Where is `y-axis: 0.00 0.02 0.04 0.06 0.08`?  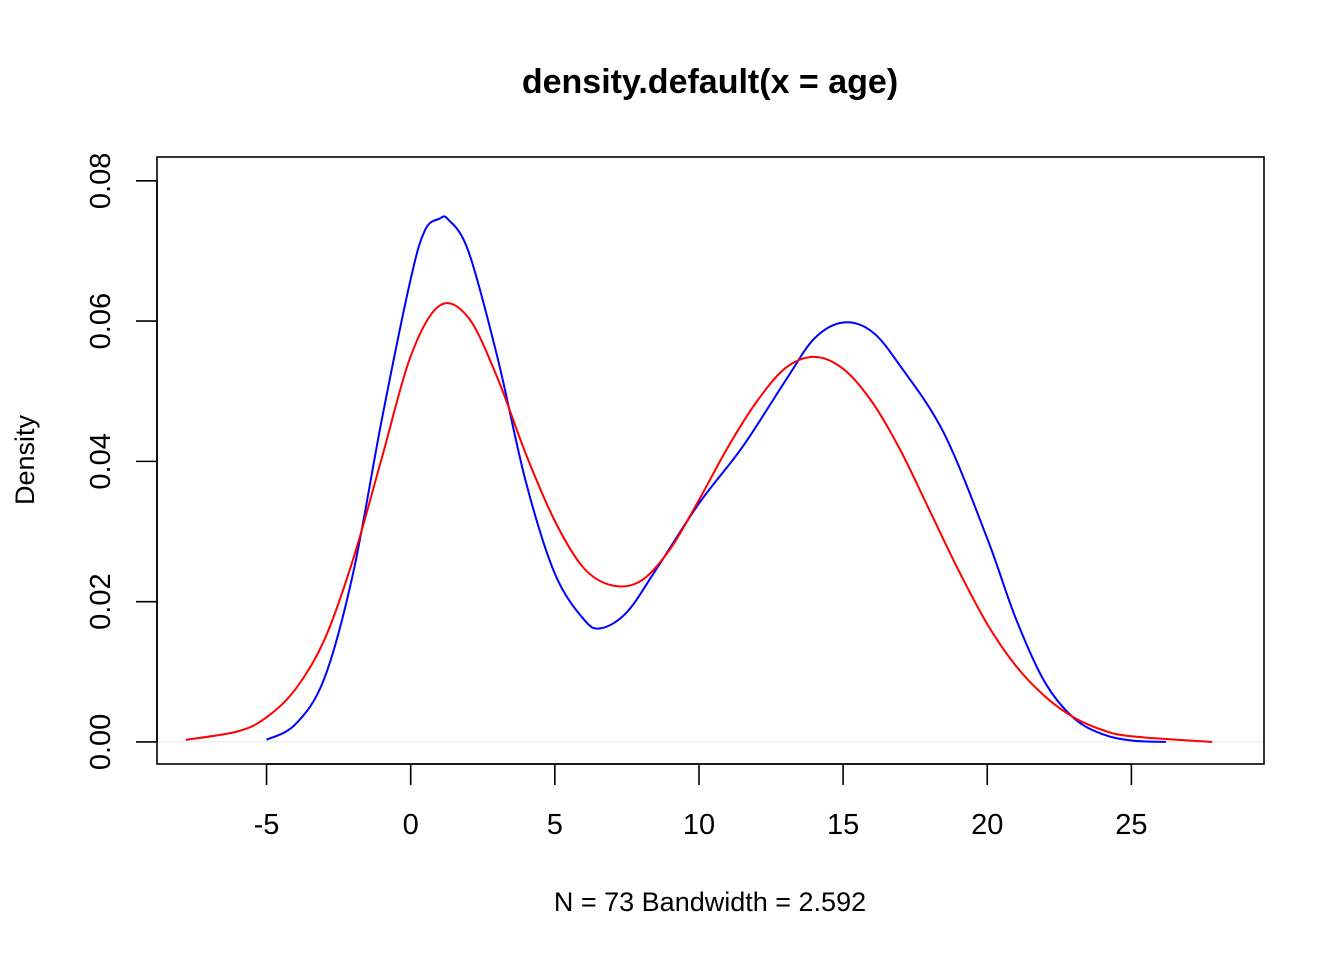 y-axis: 0.00 0.02 0.04 0.06 0.08 is located at coordinates (121, 461).